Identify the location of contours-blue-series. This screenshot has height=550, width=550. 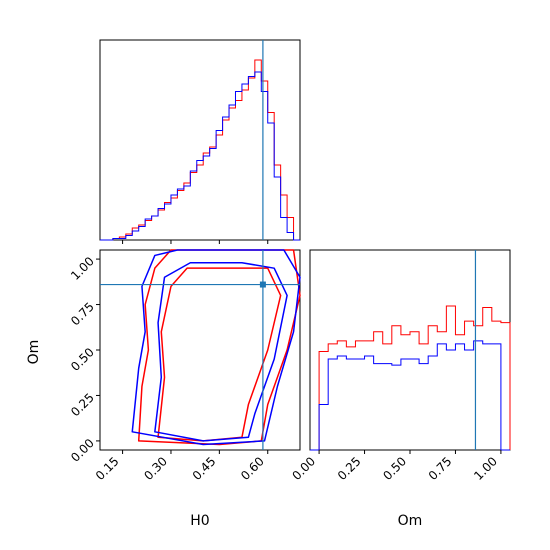
(216, 347).